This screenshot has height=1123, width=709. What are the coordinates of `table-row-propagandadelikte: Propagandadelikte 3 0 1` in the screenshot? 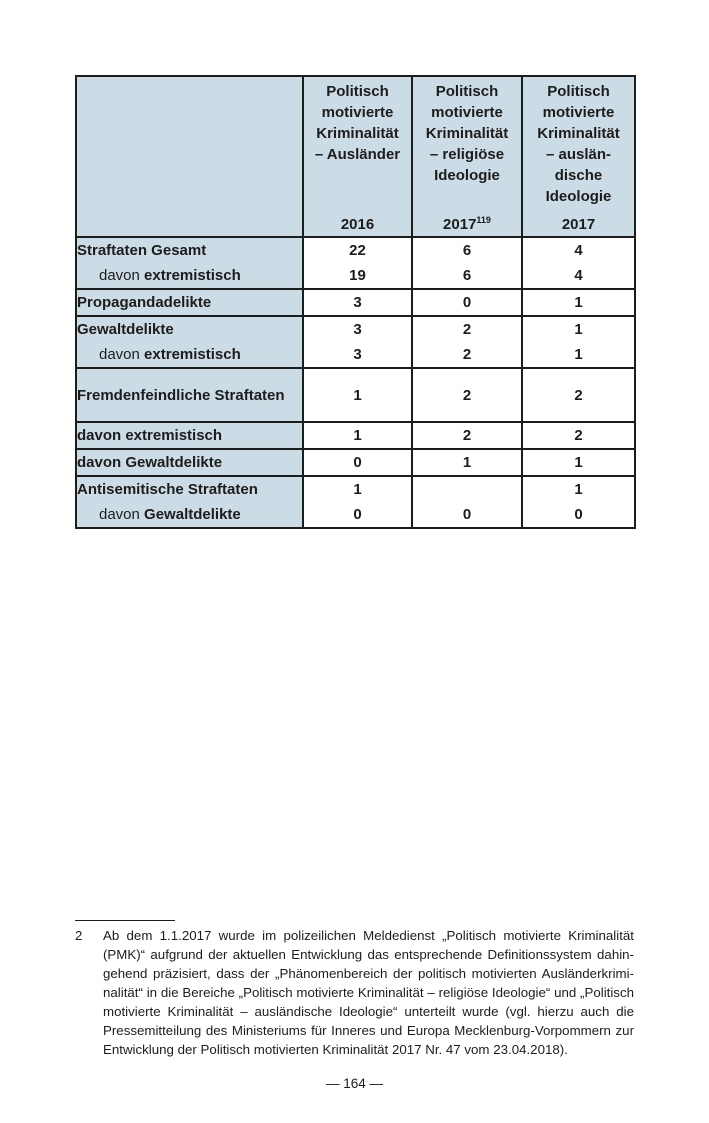 It's located at (355, 302).